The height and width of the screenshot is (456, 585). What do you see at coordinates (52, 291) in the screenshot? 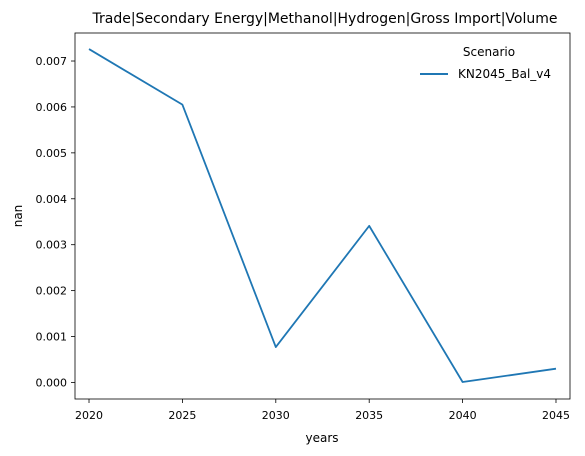
I see `y-tick-label: 0.002` at bounding box center [52, 291].